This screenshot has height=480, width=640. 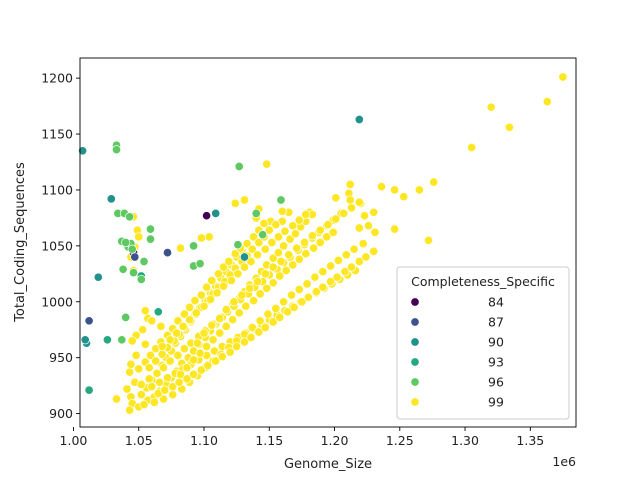 What do you see at coordinates (530, 440) in the screenshot?
I see `x-tick-label: 1.35` at bounding box center [530, 440].